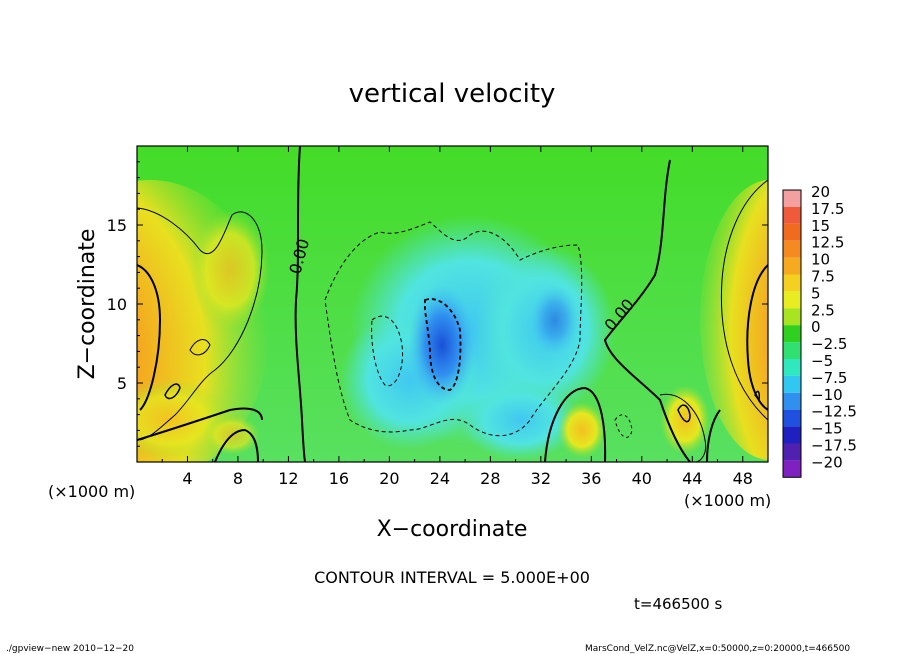 This screenshot has height=654, width=904. Describe the element at coordinates (91, 491) in the screenshot. I see `x-unit-left: (×1000 m)` at that location.